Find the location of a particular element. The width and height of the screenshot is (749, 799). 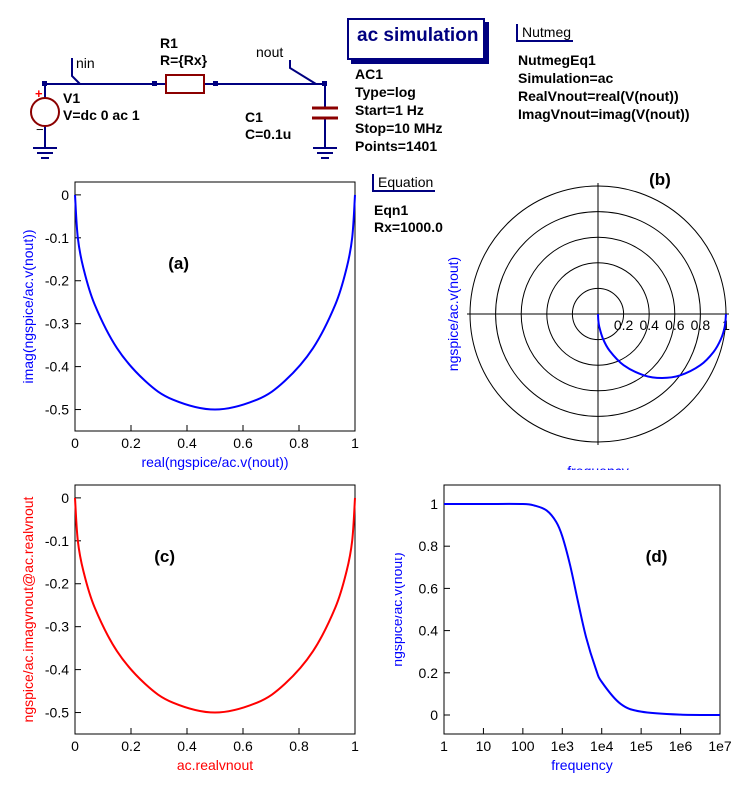

sim-line-0: AC1 is located at coordinates (369, 74).